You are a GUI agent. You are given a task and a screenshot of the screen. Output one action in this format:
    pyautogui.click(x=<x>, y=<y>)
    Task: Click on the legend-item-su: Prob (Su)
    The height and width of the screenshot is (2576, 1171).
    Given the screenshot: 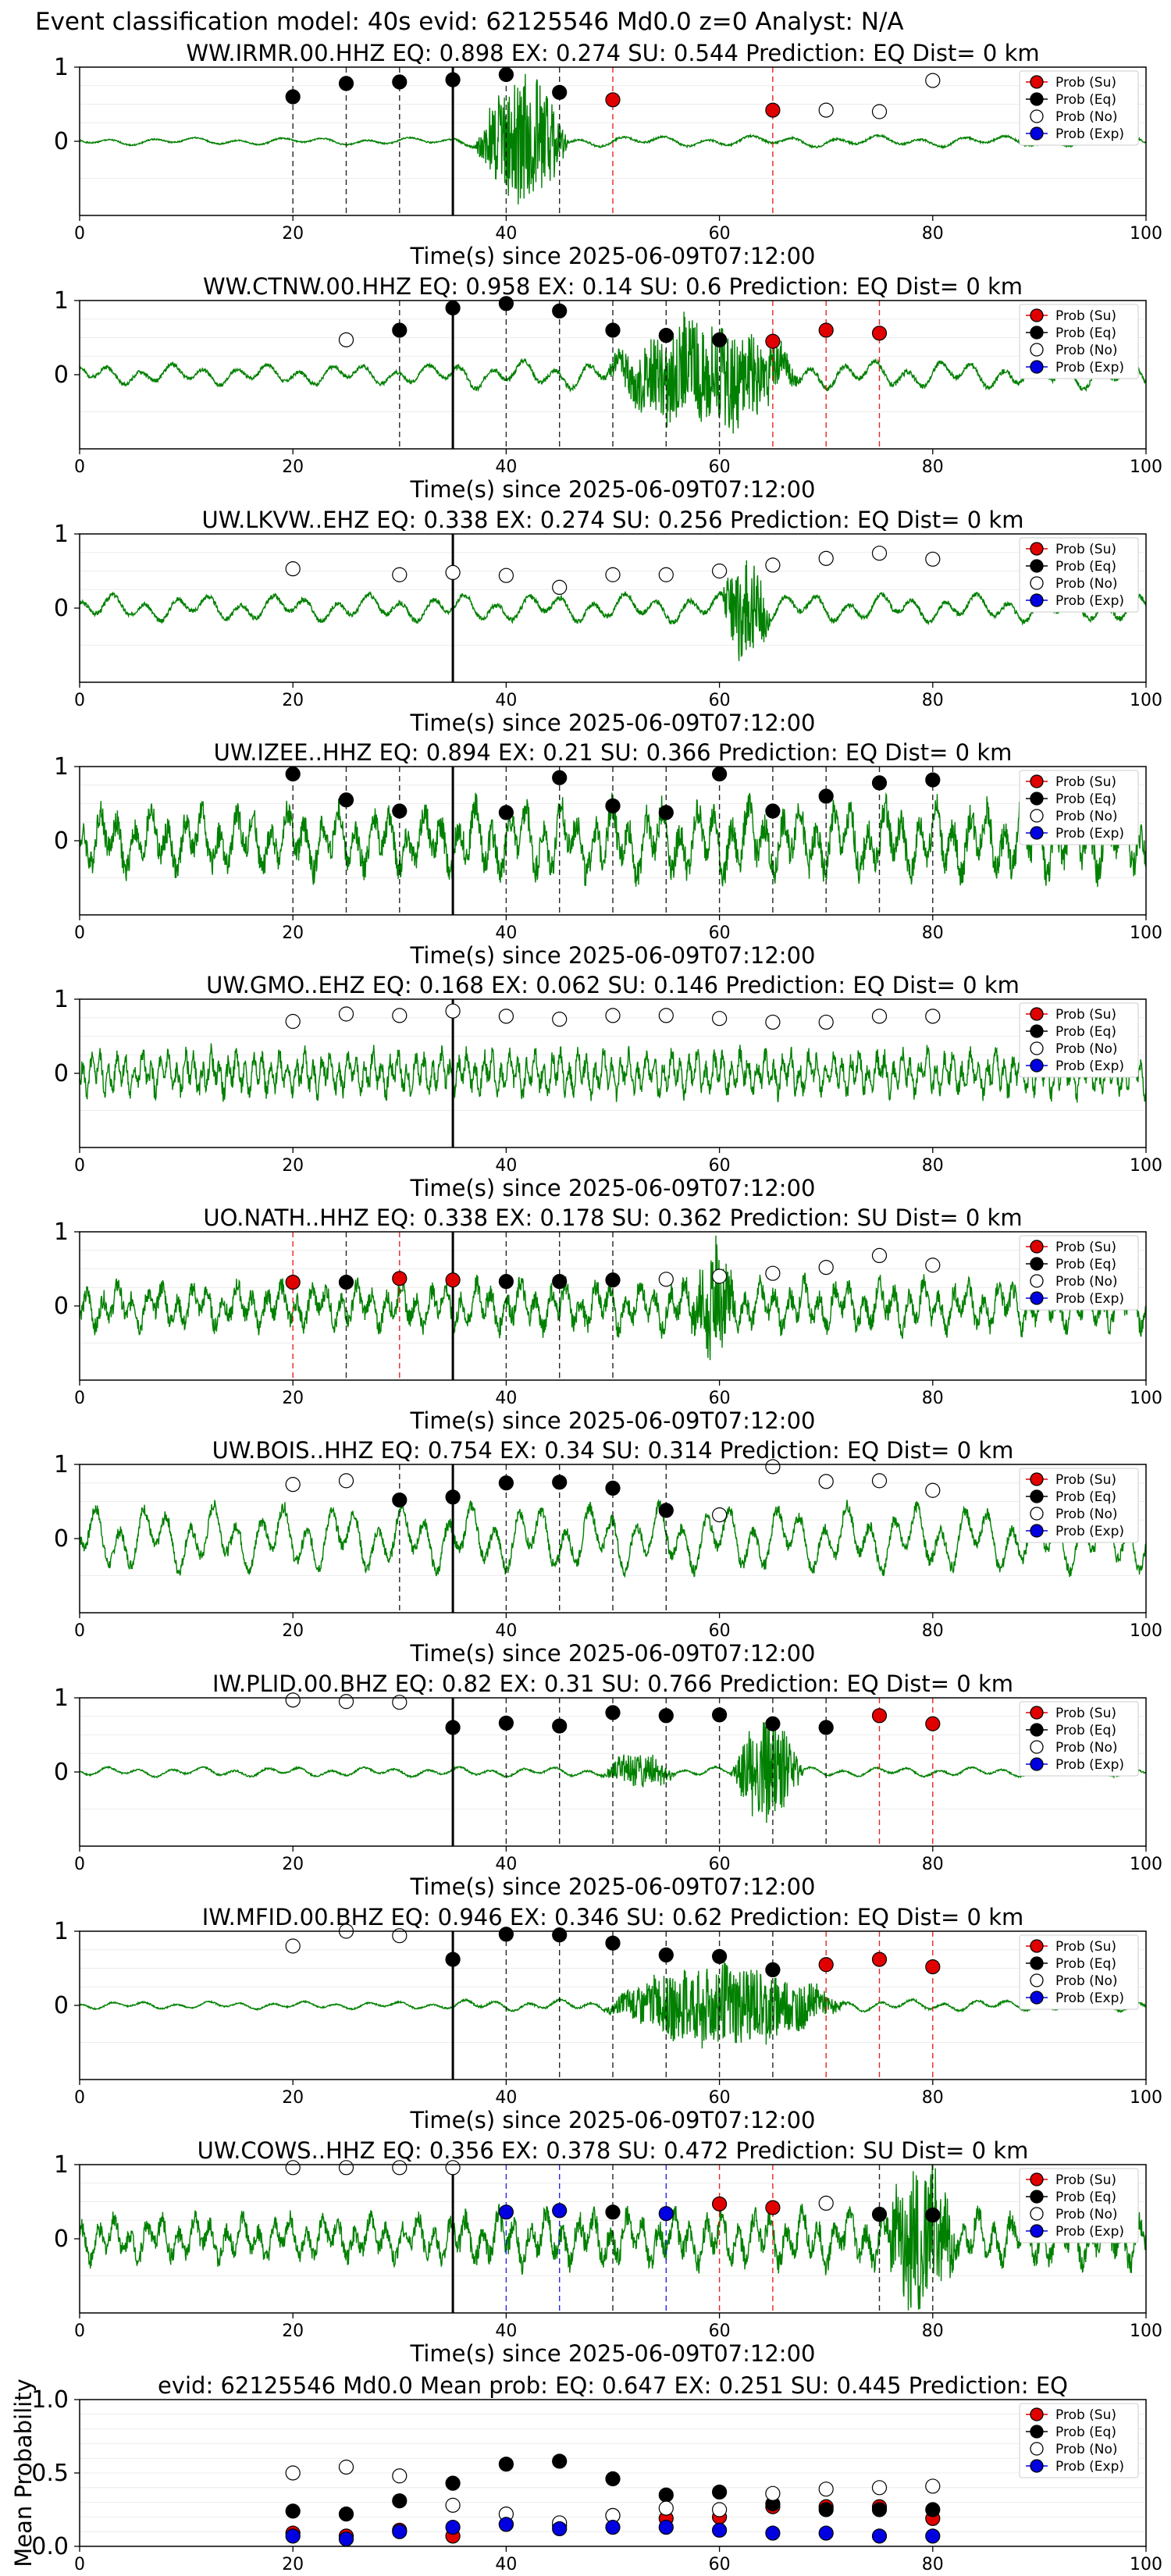 What is the action you would take?
    pyautogui.click(x=1071, y=2415)
    